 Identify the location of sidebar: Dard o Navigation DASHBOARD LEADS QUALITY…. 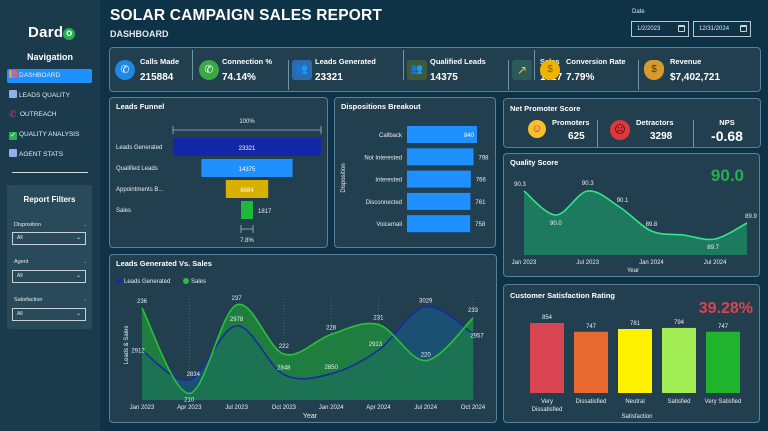
(50, 215).